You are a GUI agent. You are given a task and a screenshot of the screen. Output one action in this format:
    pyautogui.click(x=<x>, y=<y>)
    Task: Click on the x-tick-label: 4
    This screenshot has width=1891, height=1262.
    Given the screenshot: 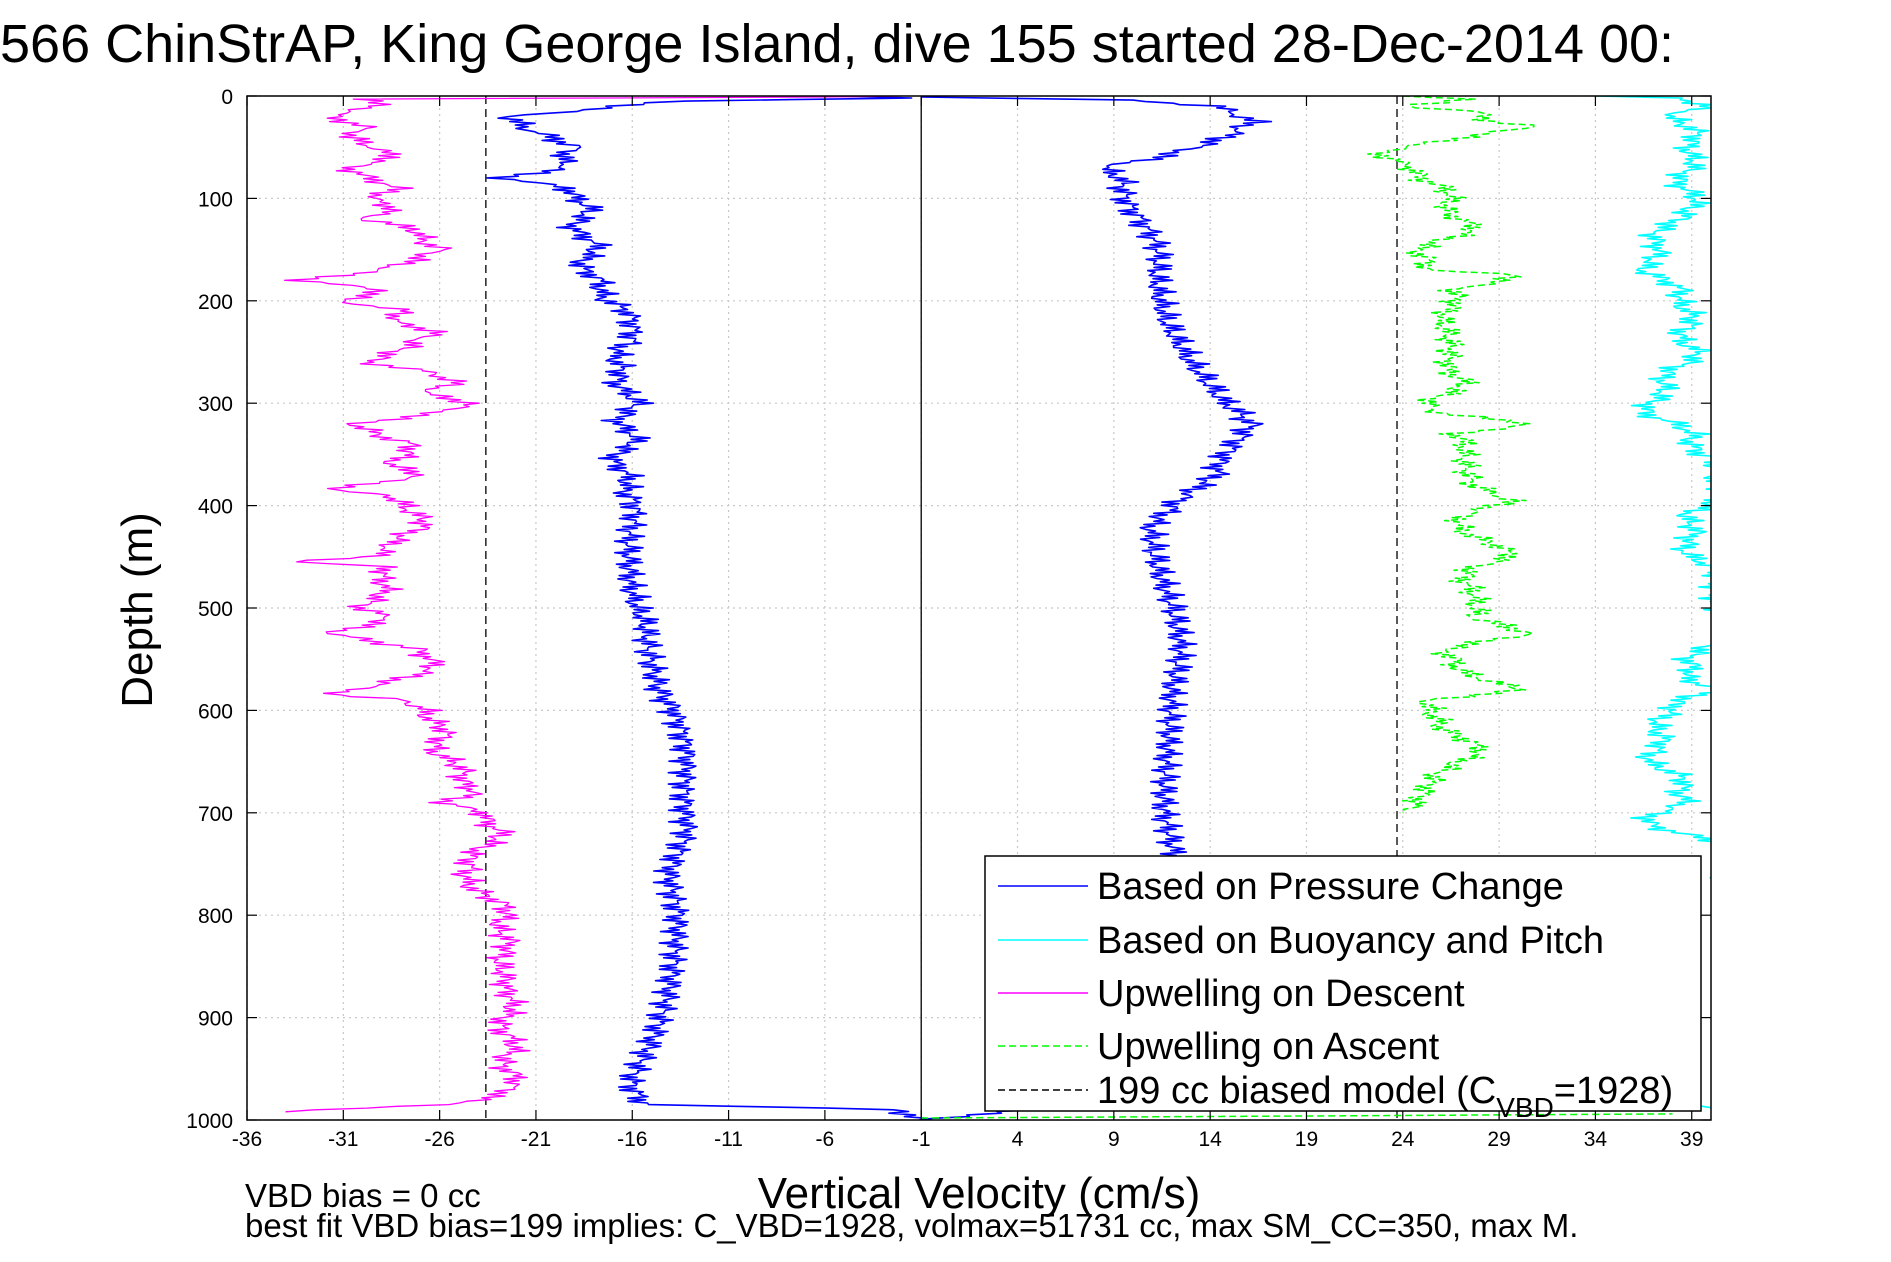 What is the action you would take?
    pyautogui.click(x=1018, y=1139)
    